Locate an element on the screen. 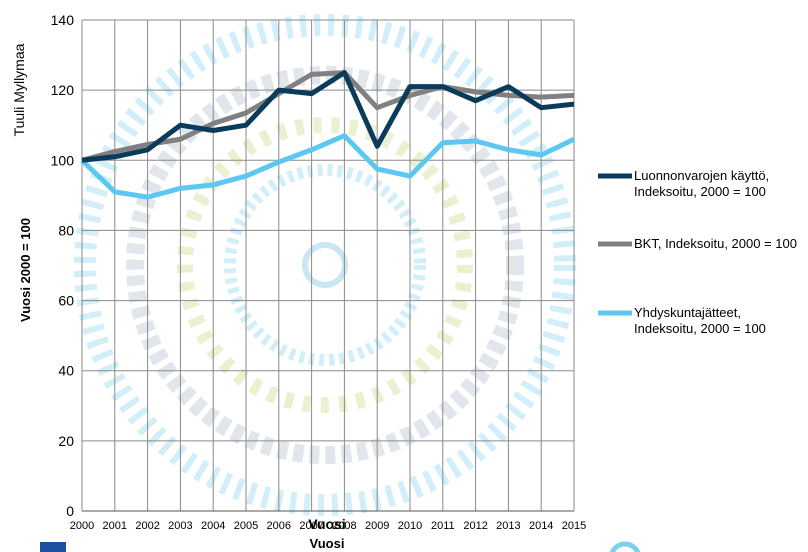 This screenshot has height=552, width=808. x-tick-label: 2013 is located at coordinates (508, 526).